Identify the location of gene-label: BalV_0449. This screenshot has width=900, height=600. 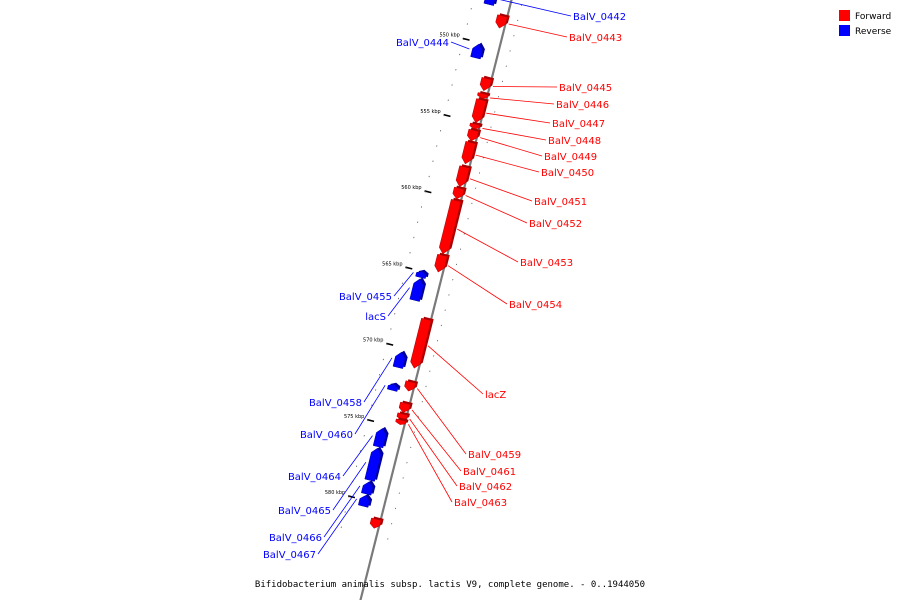
(570, 157).